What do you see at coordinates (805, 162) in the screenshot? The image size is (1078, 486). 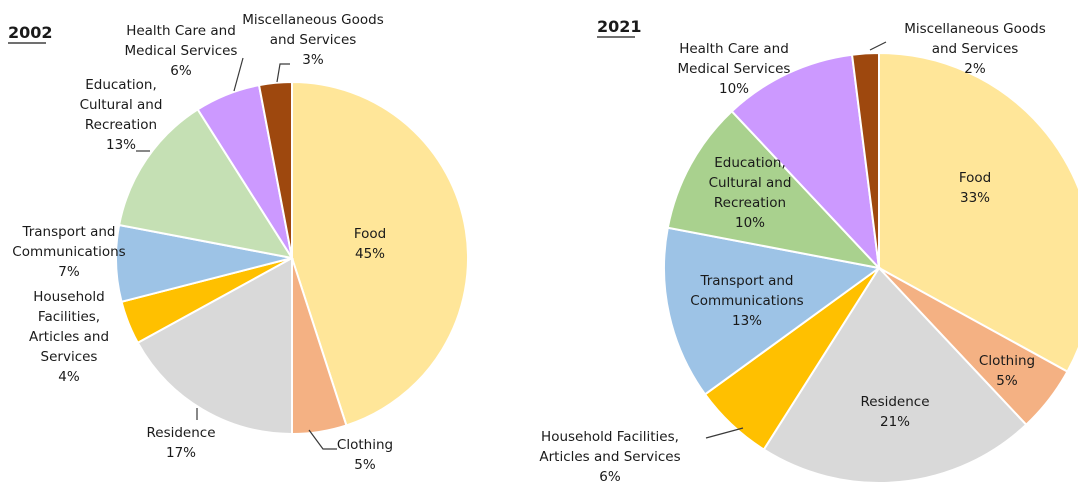 I see `pie-slice-health-care-and-medical-services` at bounding box center [805, 162].